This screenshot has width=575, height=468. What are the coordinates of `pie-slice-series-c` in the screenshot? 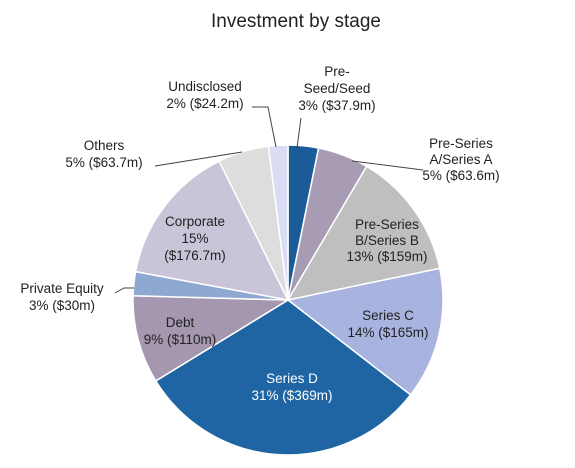 It's located at (365, 331).